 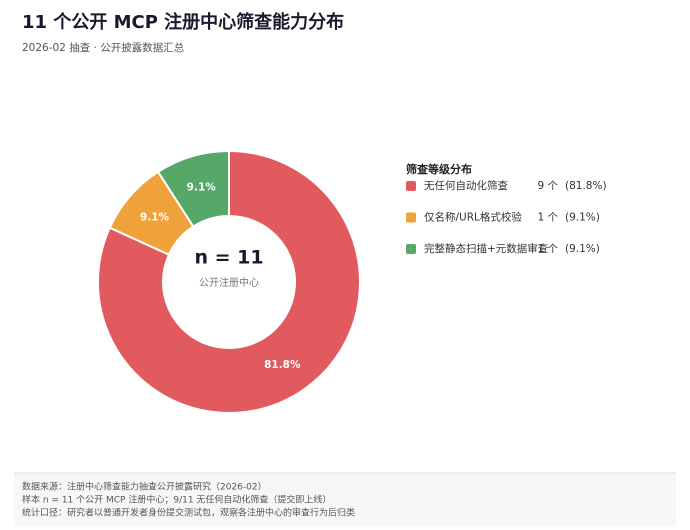 I want to click on slice-label: 81.8%, so click(x=282, y=365).